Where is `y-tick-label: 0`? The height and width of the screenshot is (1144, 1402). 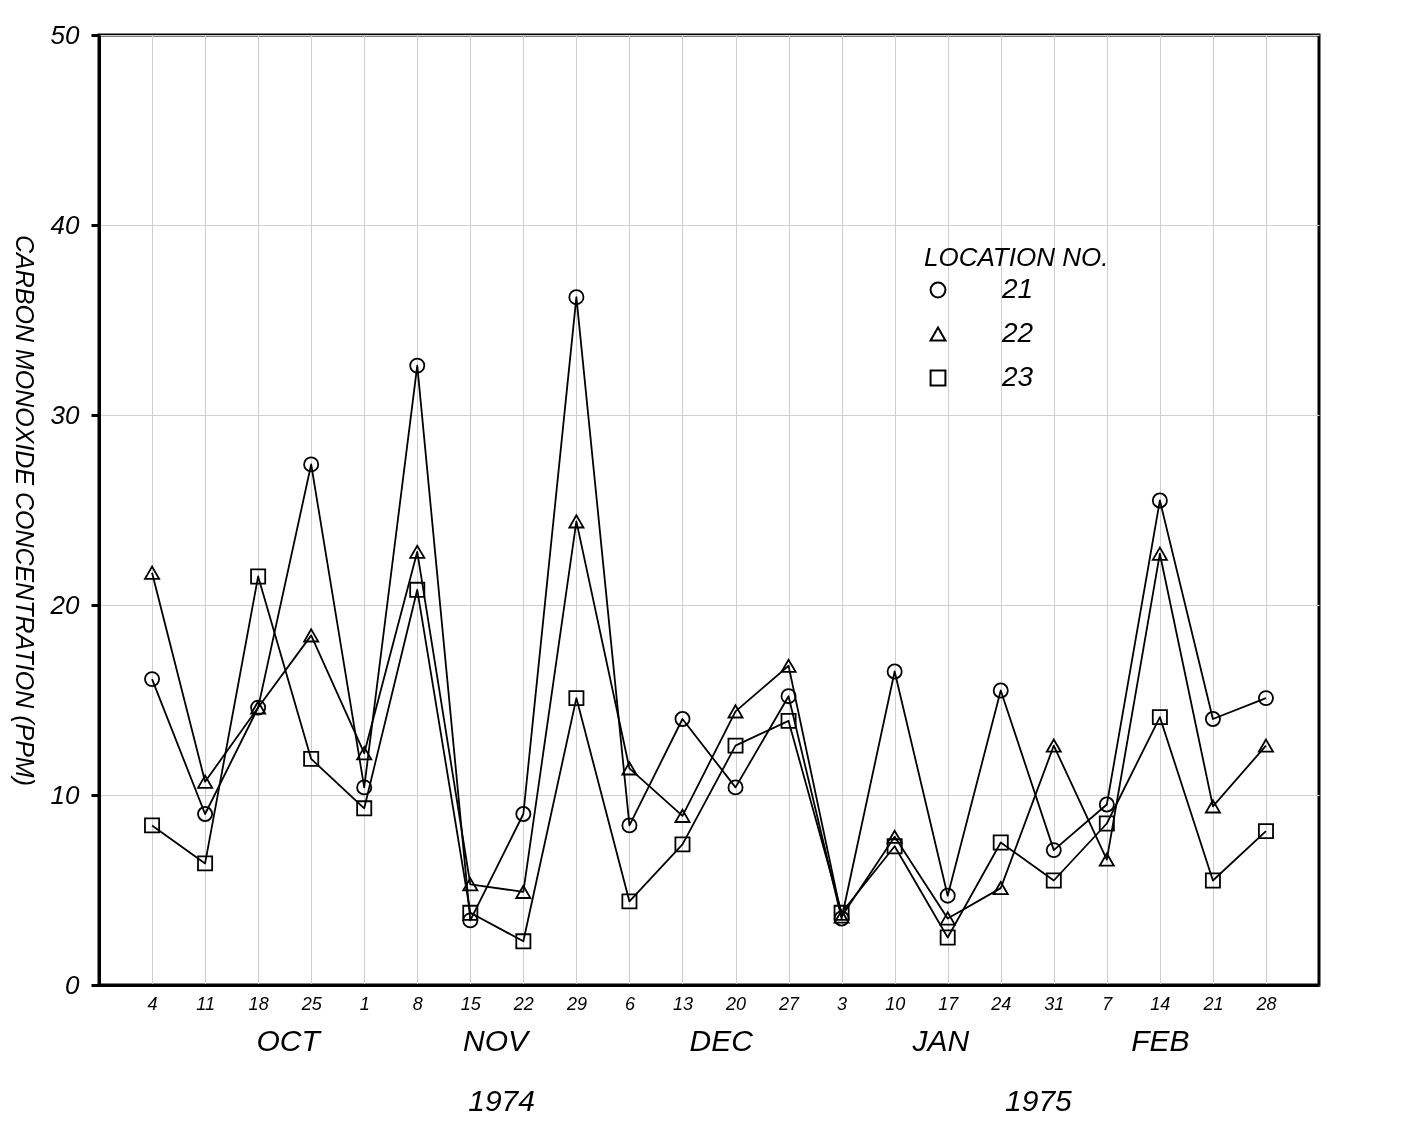 y-tick-label: 0 is located at coordinates (73, 984).